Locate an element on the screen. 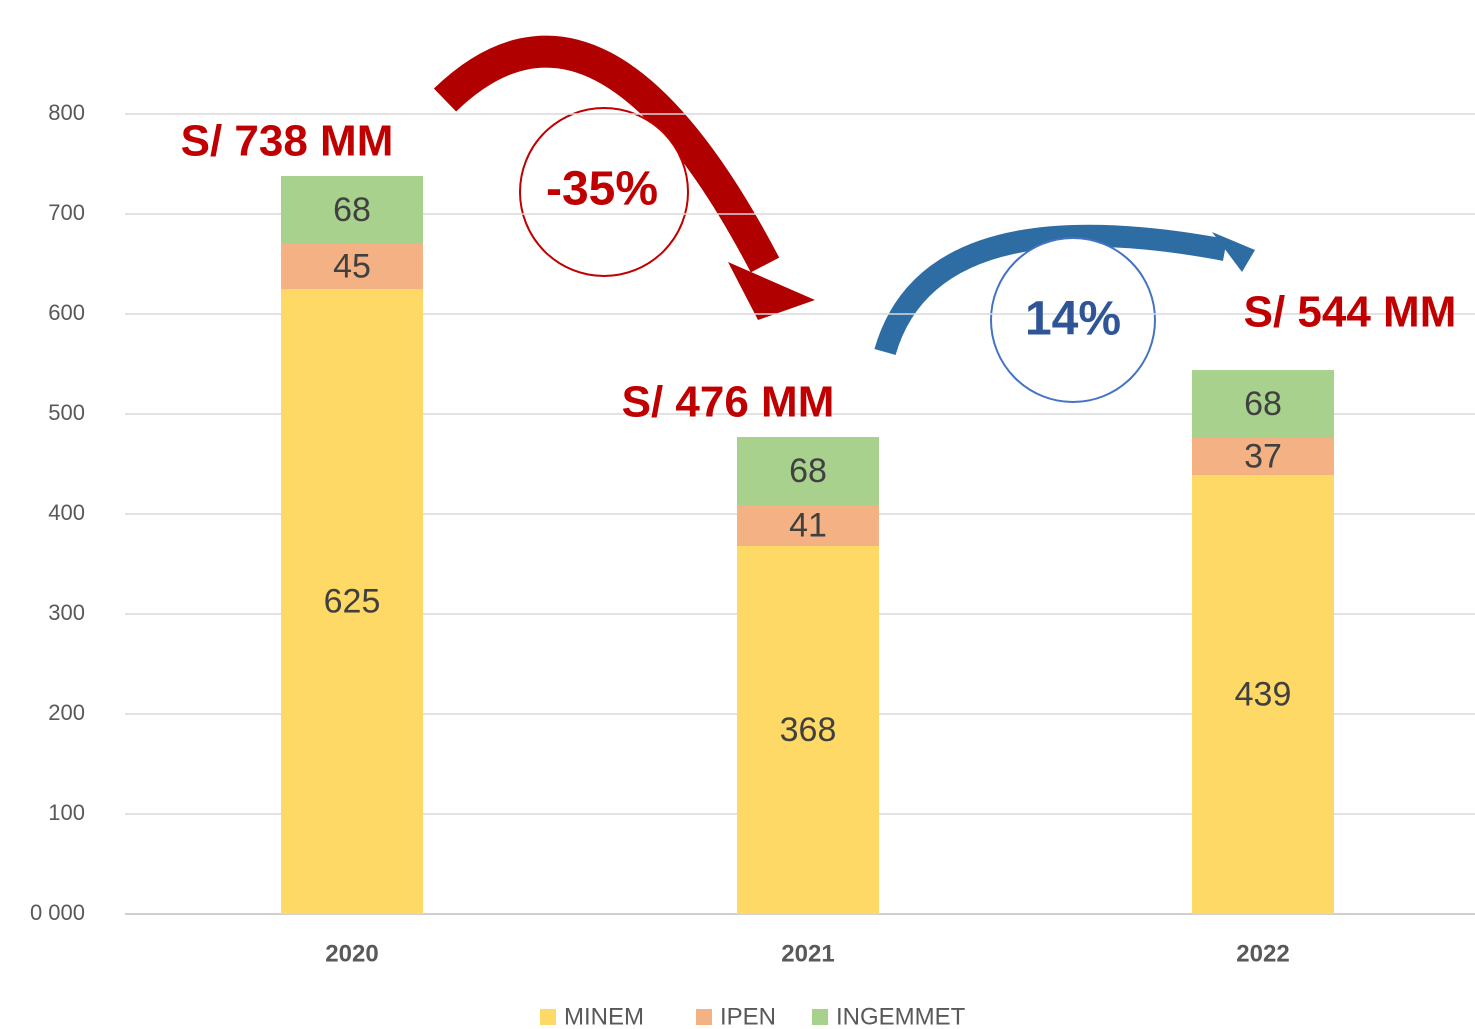 This screenshot has width=1475, height=1029. data-label: 45 is located at coordinates (352, 266).